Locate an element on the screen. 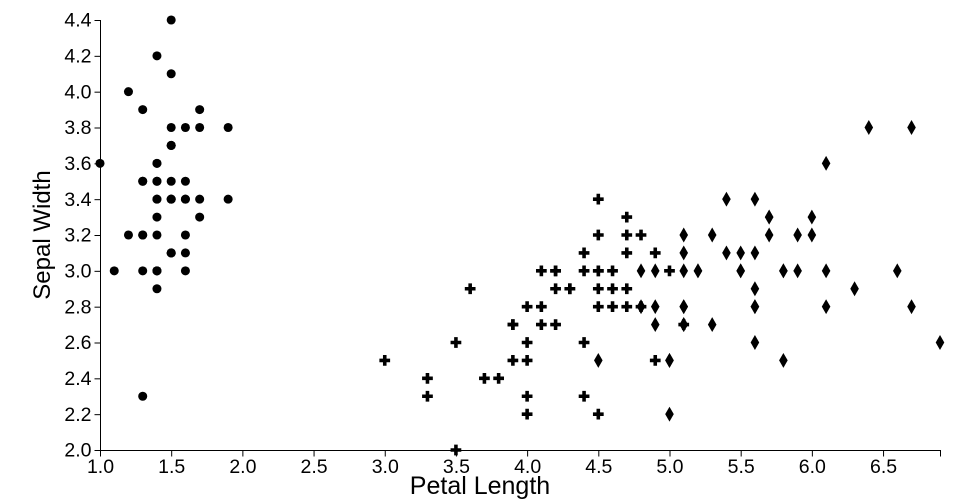  svg-text: 3.6 is located at coordinates (77, 164).